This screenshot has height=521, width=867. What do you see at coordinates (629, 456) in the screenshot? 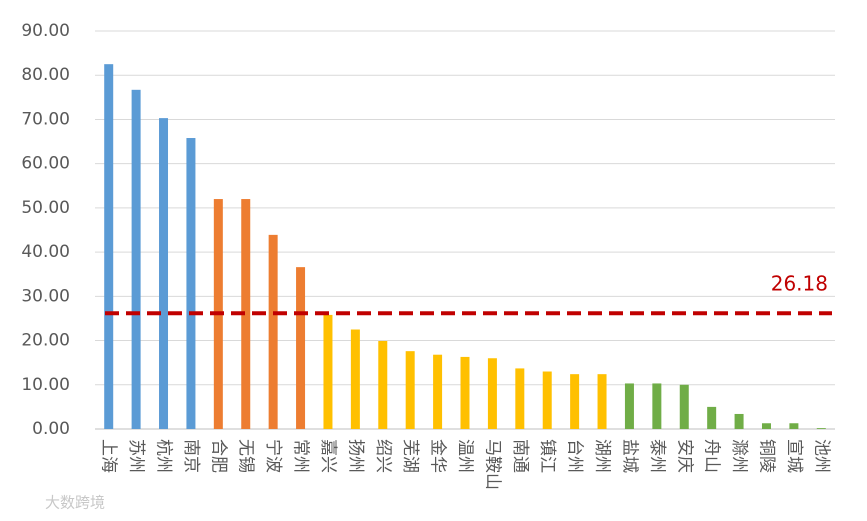
I see `x-tick-label: 盐城` at bounding box center [629, 456].